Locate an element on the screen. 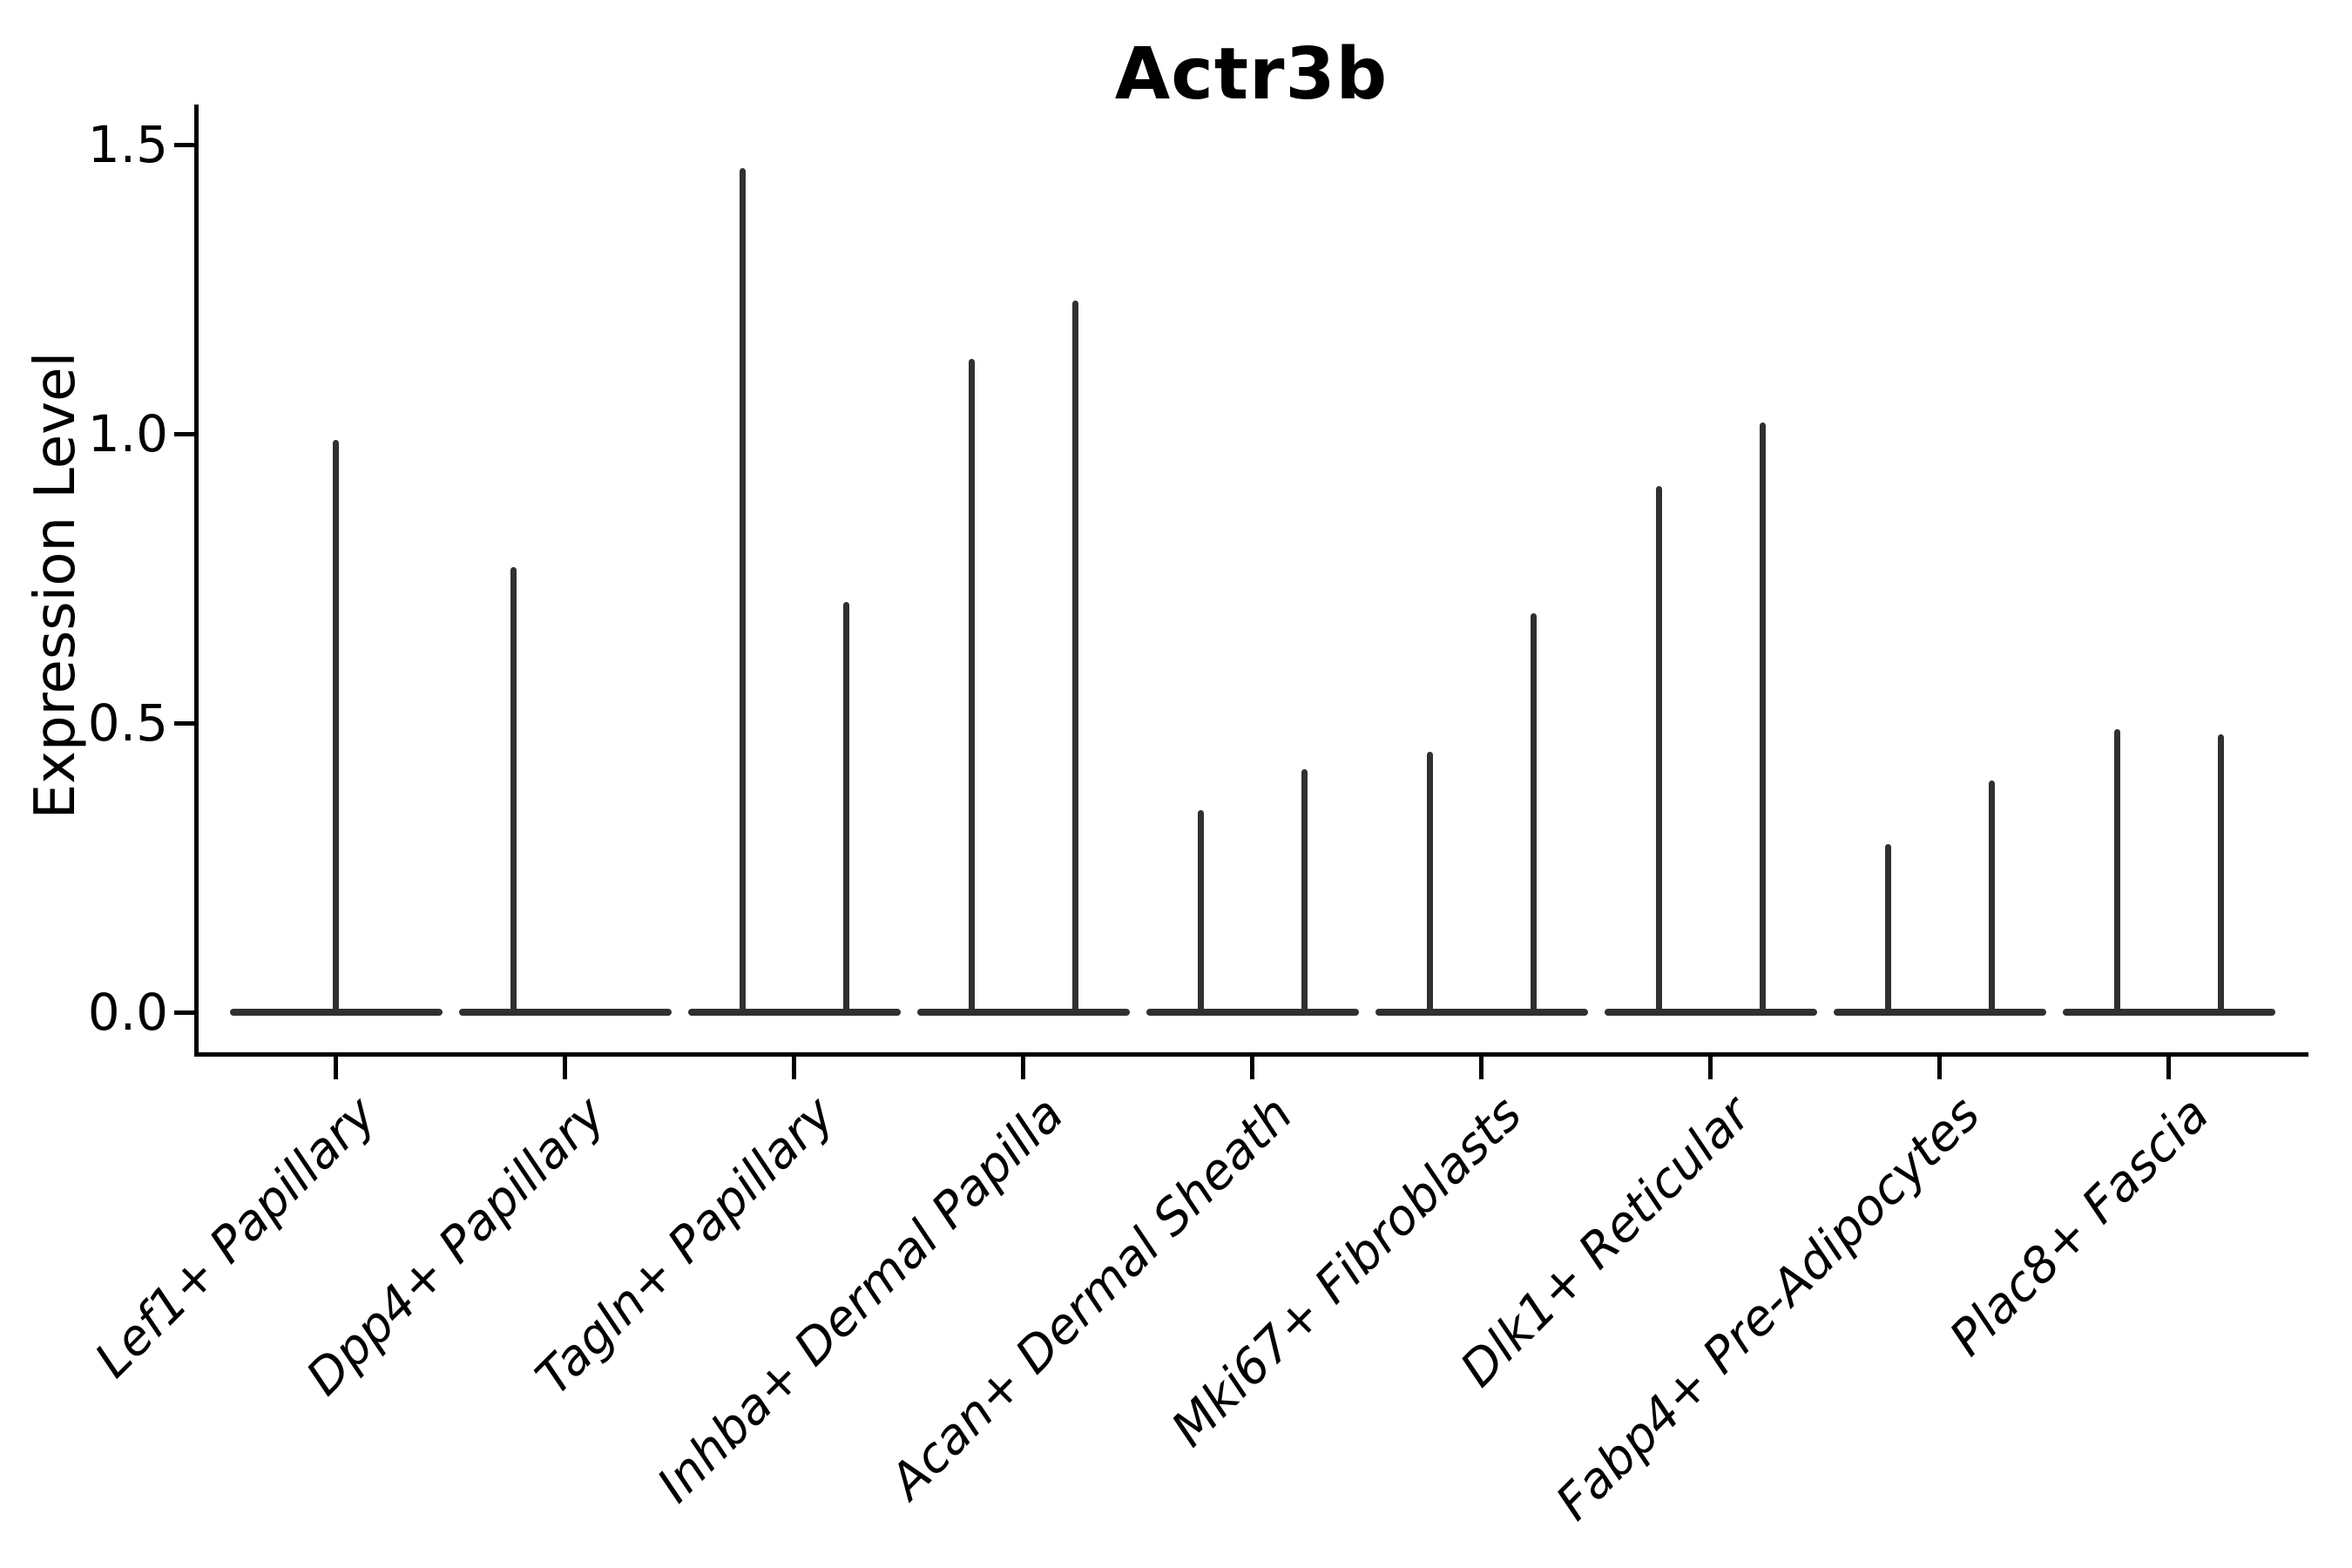  x-tick-label: Fabp4+ Pre-Adipocytes is located at coordinates (1767, 1308).